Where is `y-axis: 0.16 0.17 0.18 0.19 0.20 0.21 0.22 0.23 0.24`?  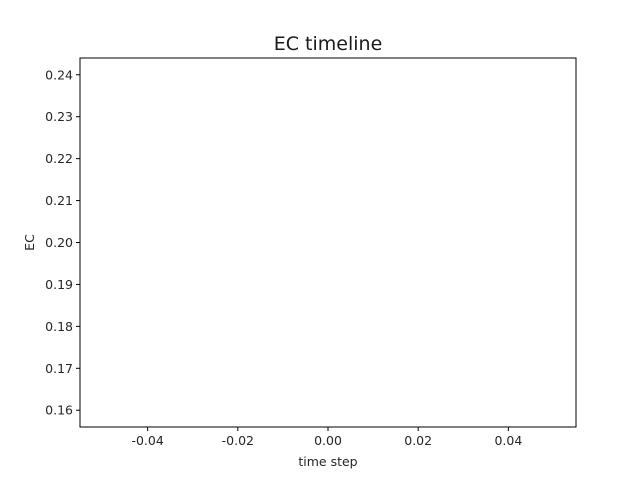
y-axis: 0.16 0.17 0.18 0.19 0.20 0.21 0.22 0.23 0.24 is located at coordinates (62, 242).